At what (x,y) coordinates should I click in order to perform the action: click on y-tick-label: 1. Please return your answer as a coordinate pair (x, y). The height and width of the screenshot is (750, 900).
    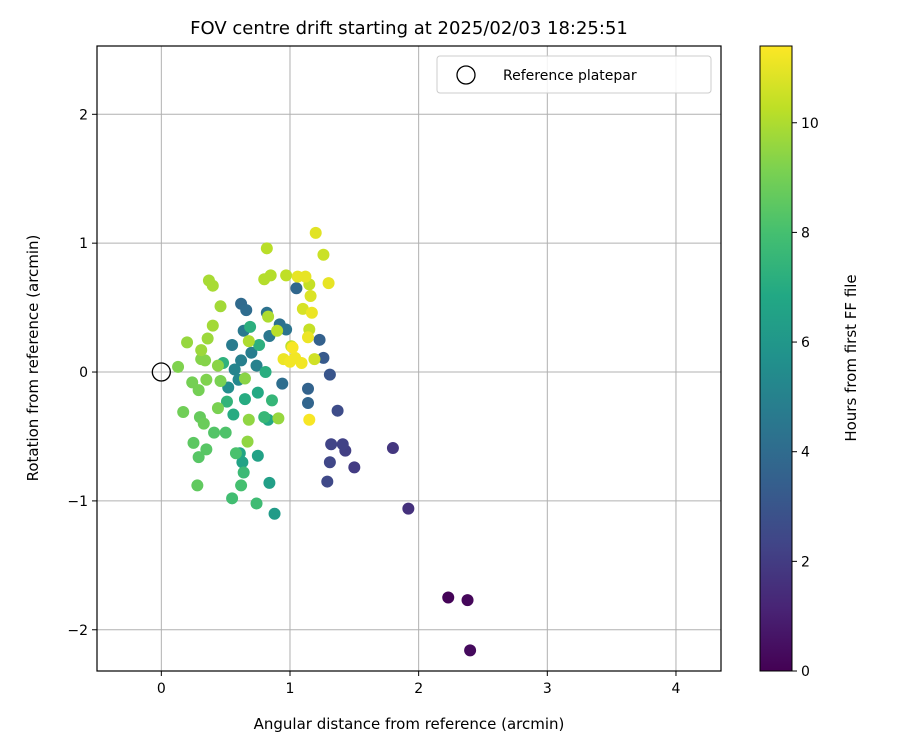
    Looking at the image, I should click on (83, 244).